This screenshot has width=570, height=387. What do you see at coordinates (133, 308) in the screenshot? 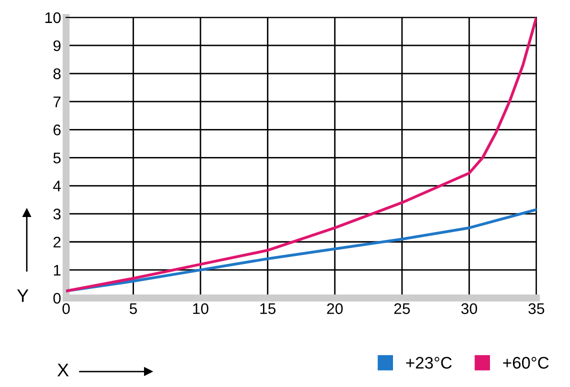
I see `x-tick-label: 5` at bounding box center [133, 308].